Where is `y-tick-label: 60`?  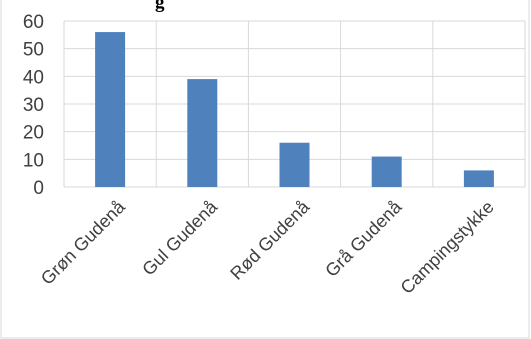 y-tick-label: 60 is located at coordinates (33, 22).